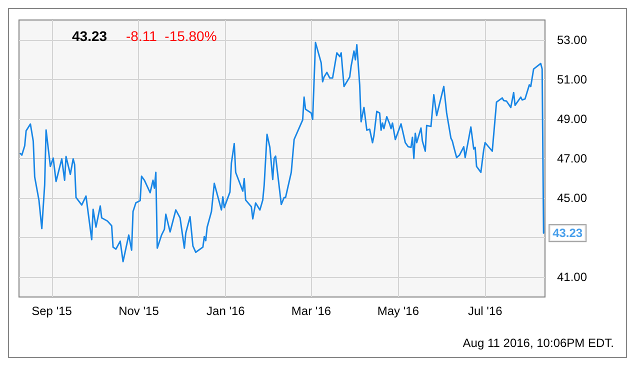  What do you see at coordinates (572, 79) in the screenshot?
I see `y-tick-label: 51.00` at bounding box center [572, 79].